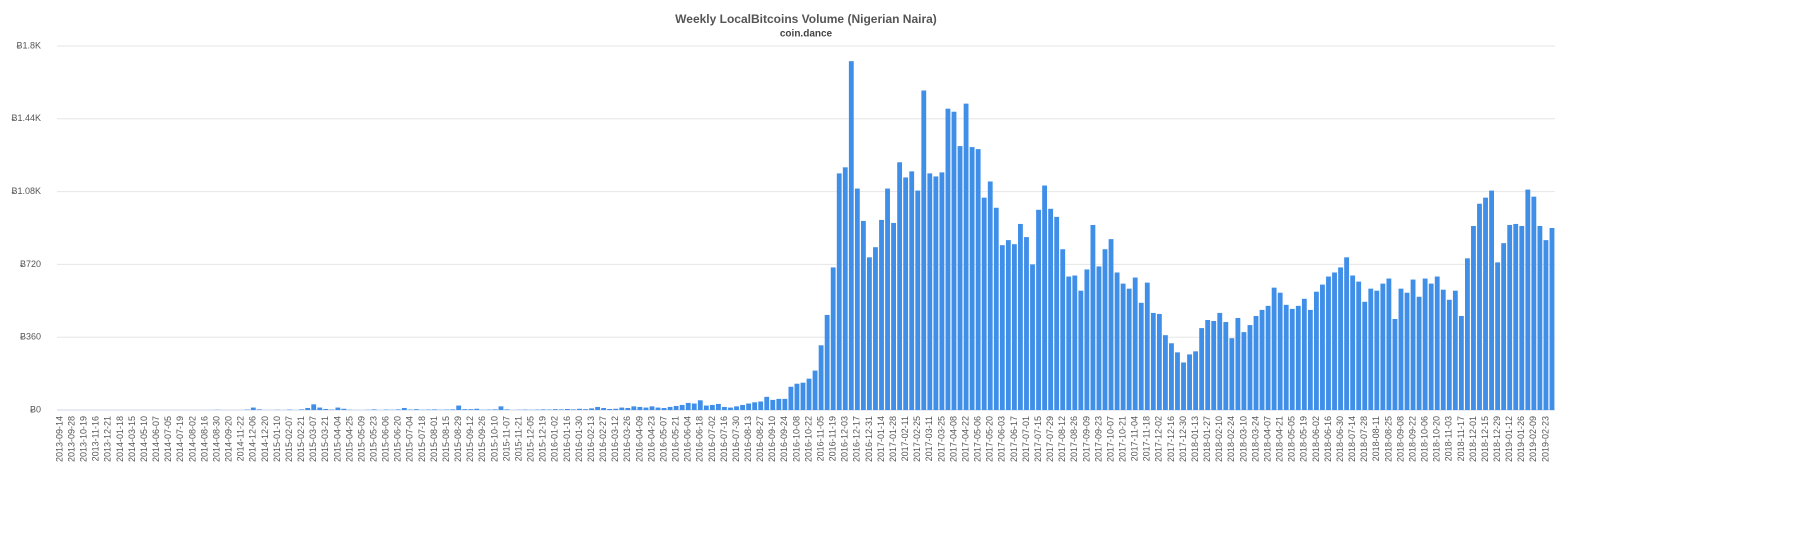  Describe the element at coordinates (1062, 439) in the screenshot. I see `x-tick-label: 2017-08-12` at that location.